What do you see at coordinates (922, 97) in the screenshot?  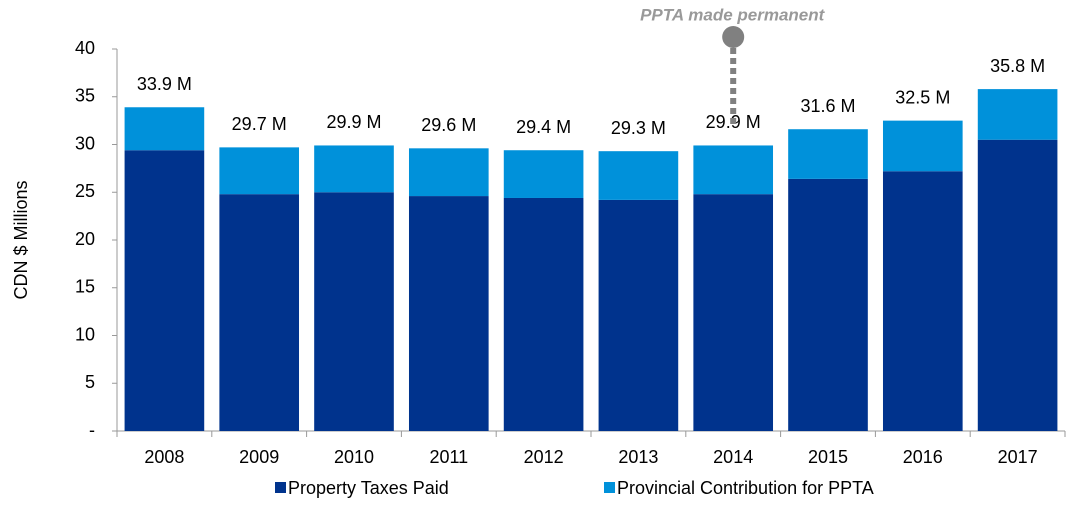 I see `total-label: 32.5 M` at bounding box center [922, 97].